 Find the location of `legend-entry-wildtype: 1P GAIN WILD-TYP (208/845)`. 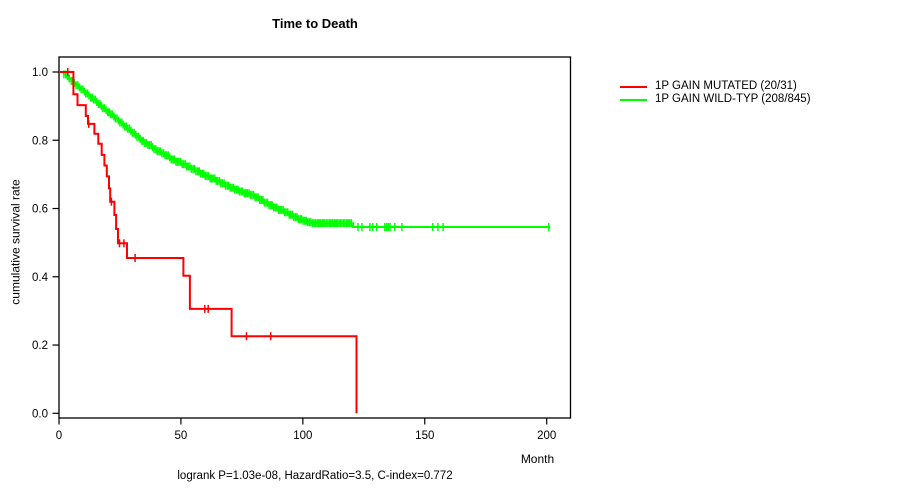

legend-entry-wildtype: 1P GAIN WILD-TYP (208/845) is located at coordinates (715, 99).